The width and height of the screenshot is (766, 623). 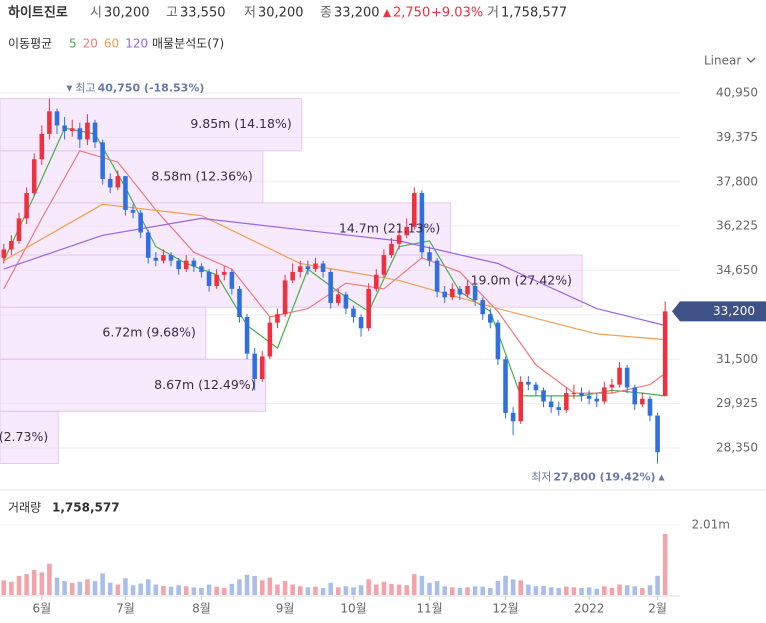 I want to click on profile-label: 9.85m (14.18%), so click(x=240, y=123).